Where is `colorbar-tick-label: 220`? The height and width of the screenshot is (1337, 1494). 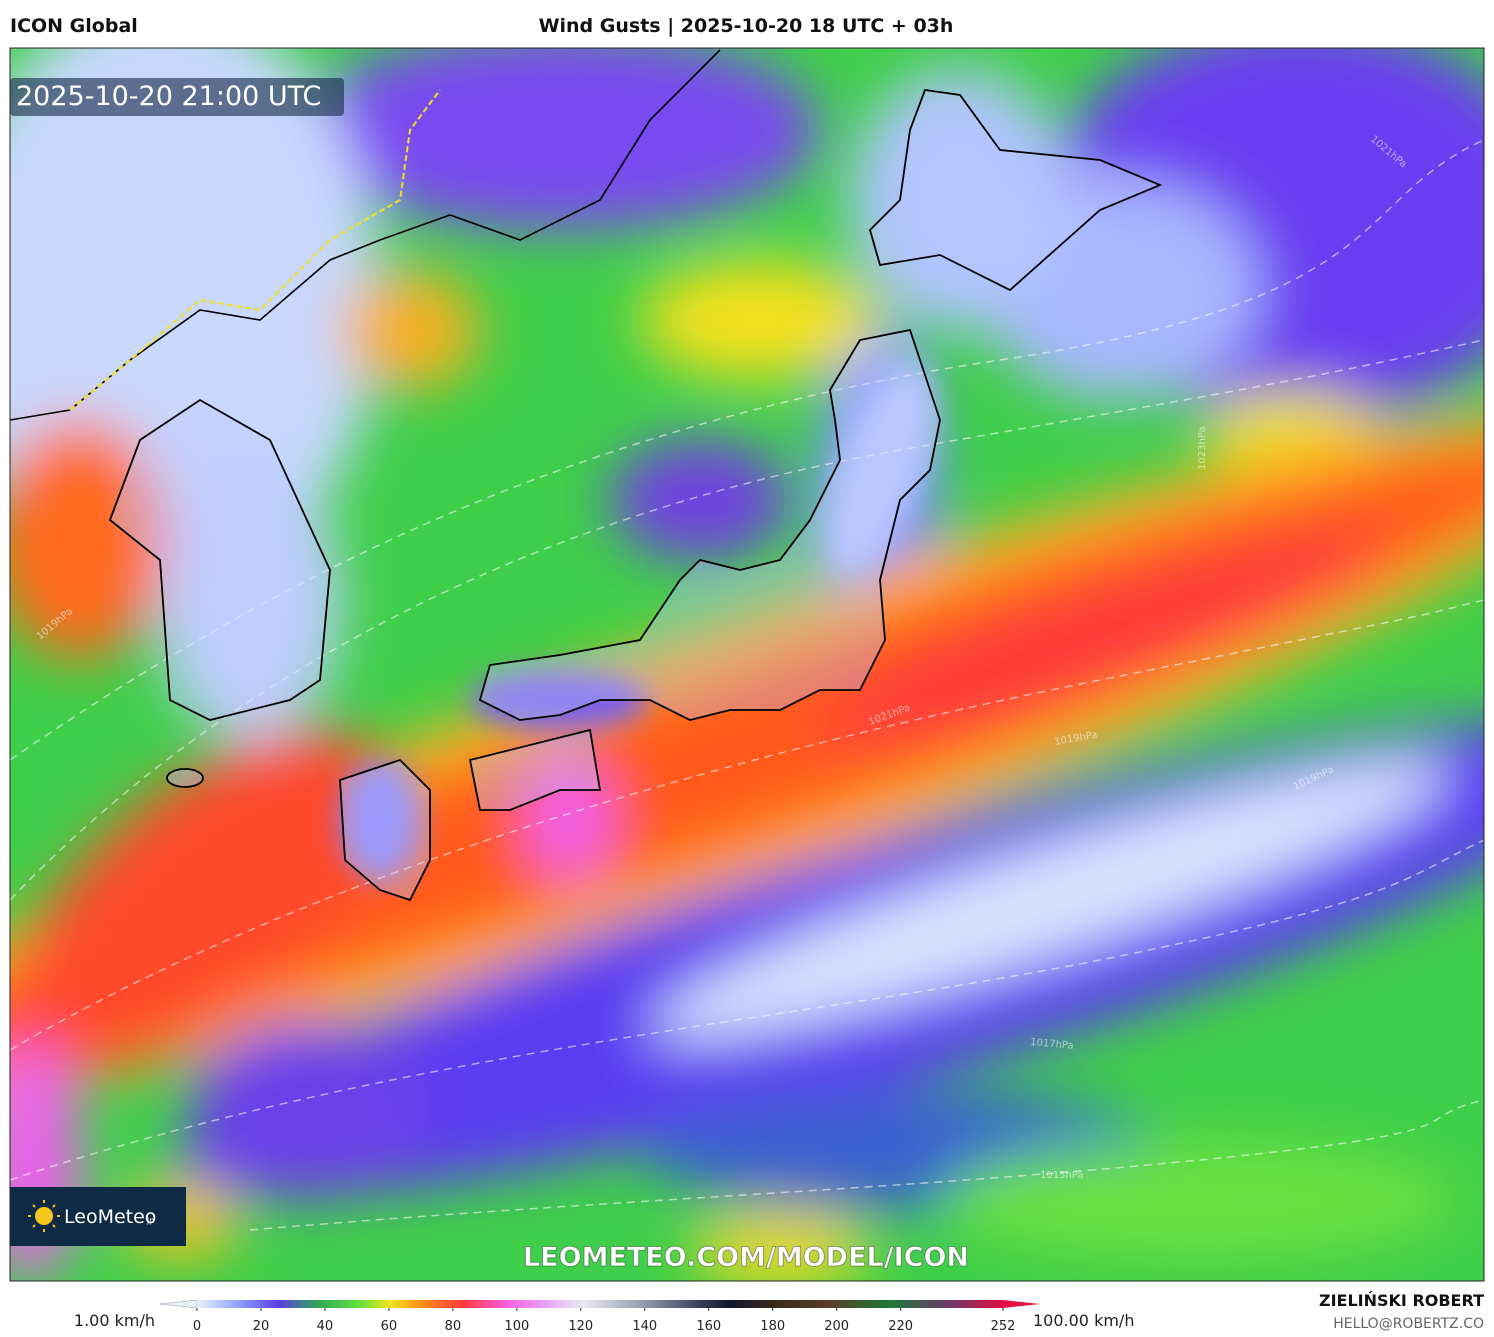
colorbar-tick-label: 220 is located at coordinates (900, 1326).